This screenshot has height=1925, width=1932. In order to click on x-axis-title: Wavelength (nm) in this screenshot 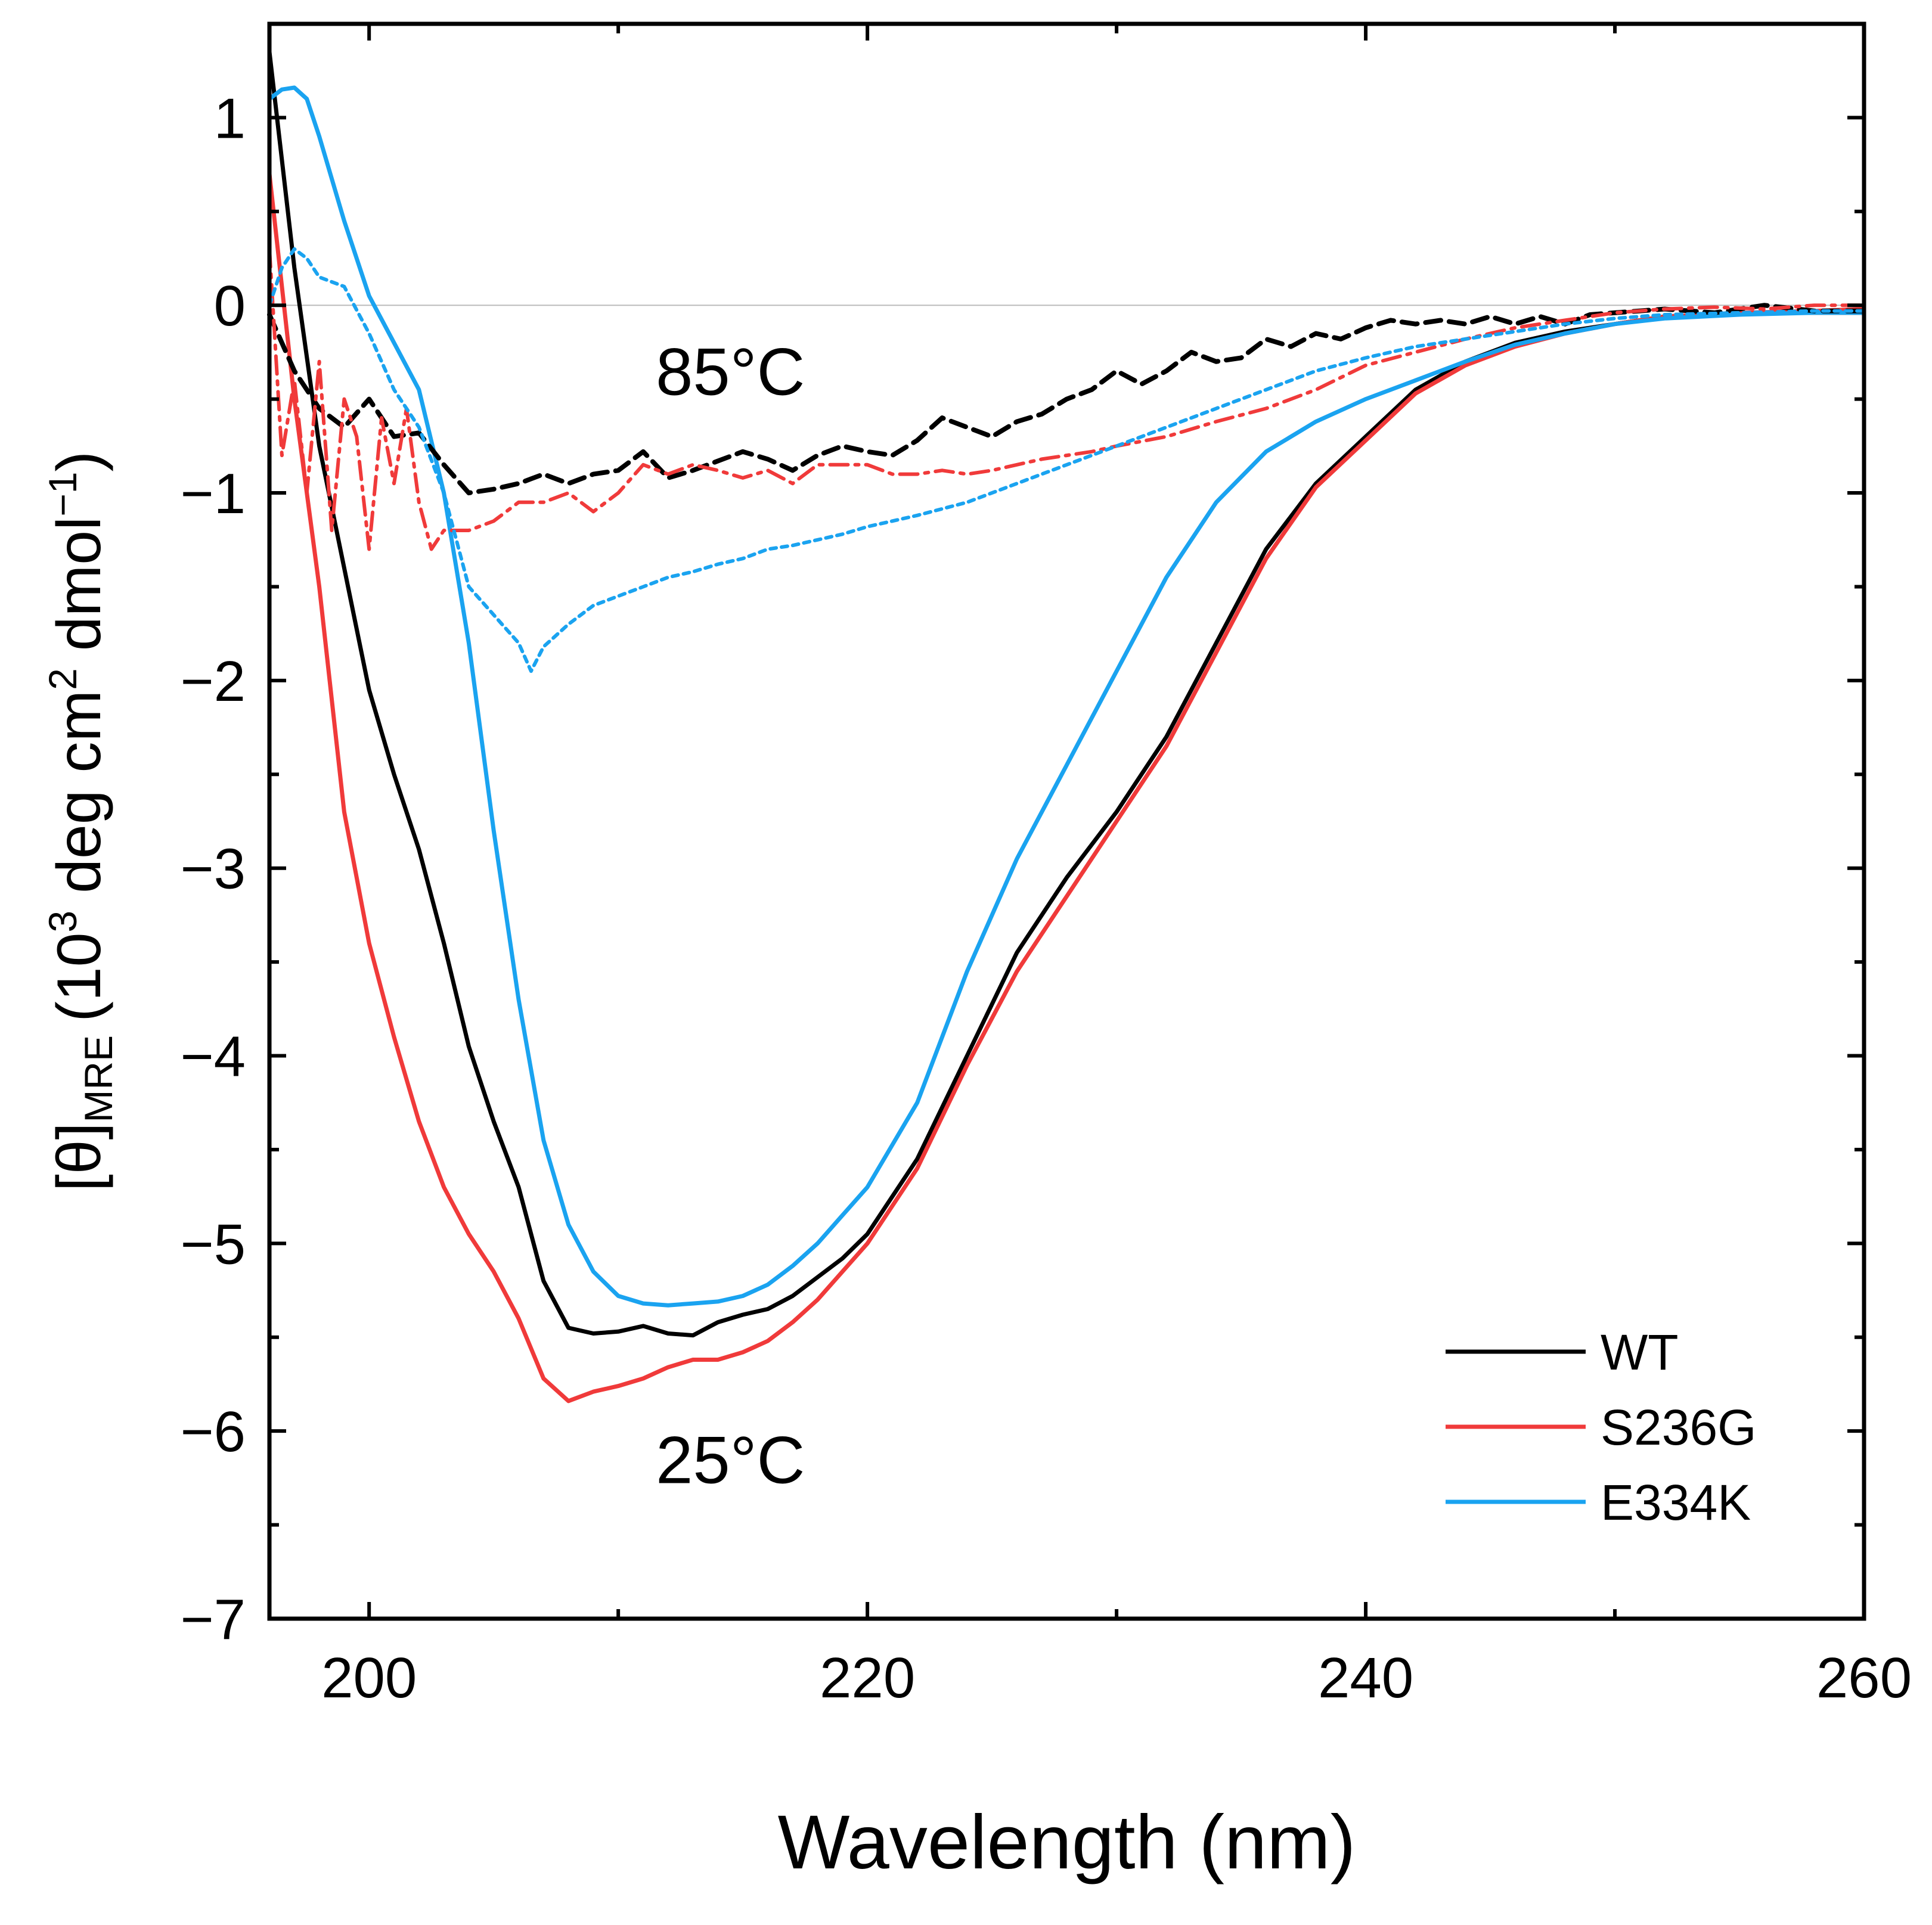, I will do `click(1067, 1842)`.